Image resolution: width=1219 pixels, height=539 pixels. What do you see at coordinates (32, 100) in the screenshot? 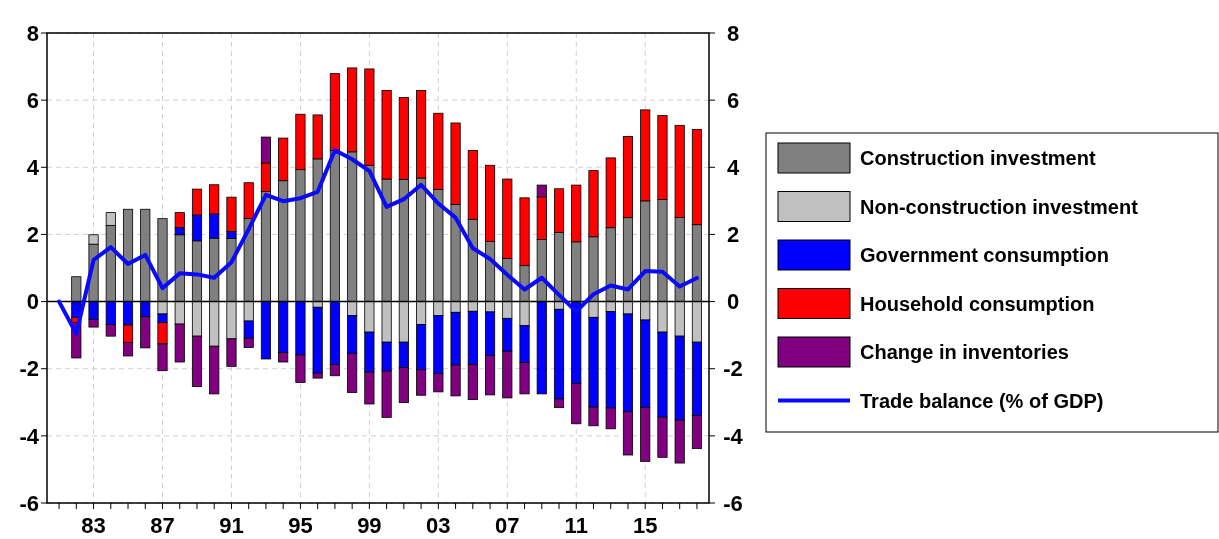
I see `y-tick-label: 6` at bounding box center [32, 100].